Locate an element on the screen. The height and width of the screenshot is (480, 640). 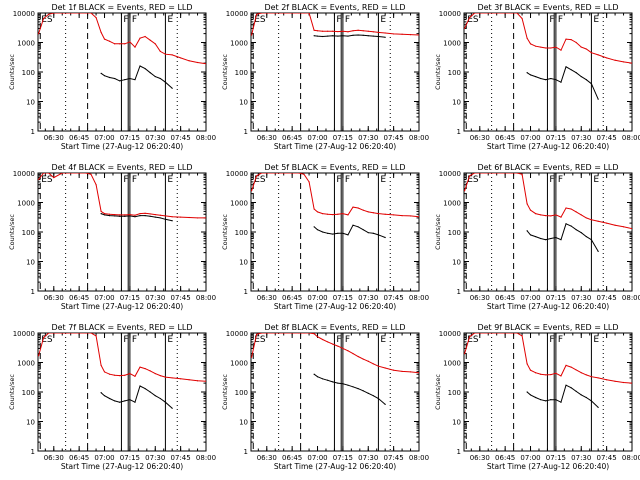
marker-label: ES is located at coordinates (473, 340).